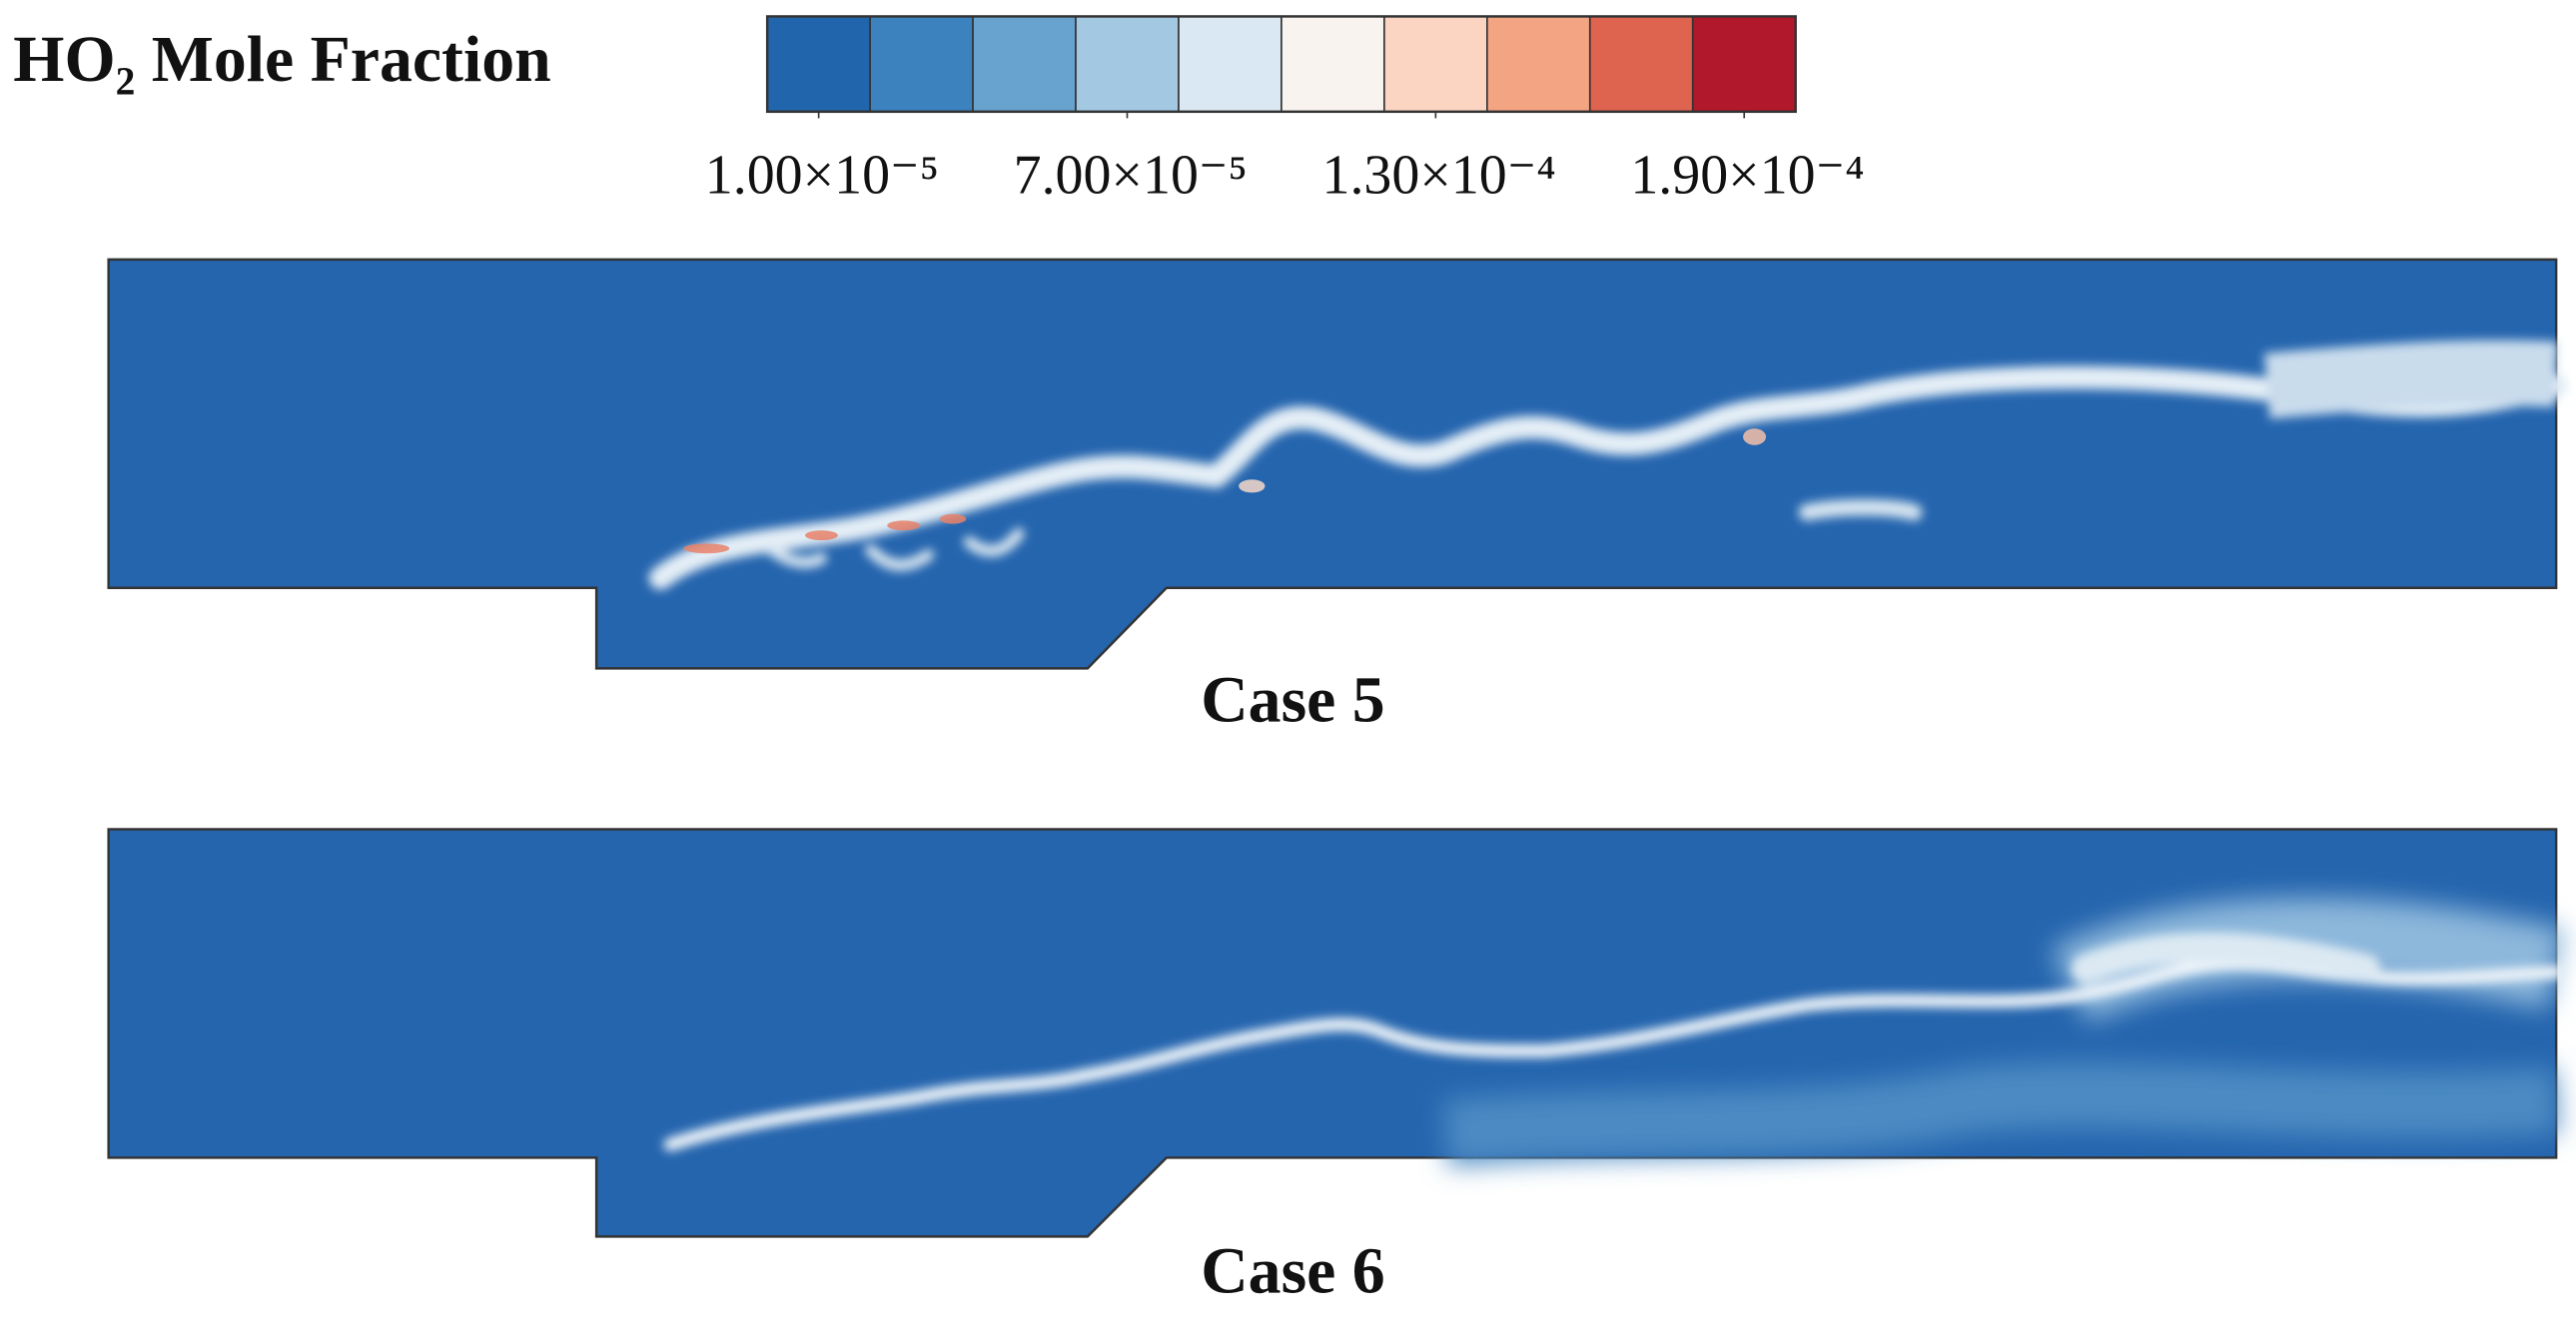 The width and height of the screenshot is (2576, 1340). I want to click on colorbar-frame, so click(1281, 64).